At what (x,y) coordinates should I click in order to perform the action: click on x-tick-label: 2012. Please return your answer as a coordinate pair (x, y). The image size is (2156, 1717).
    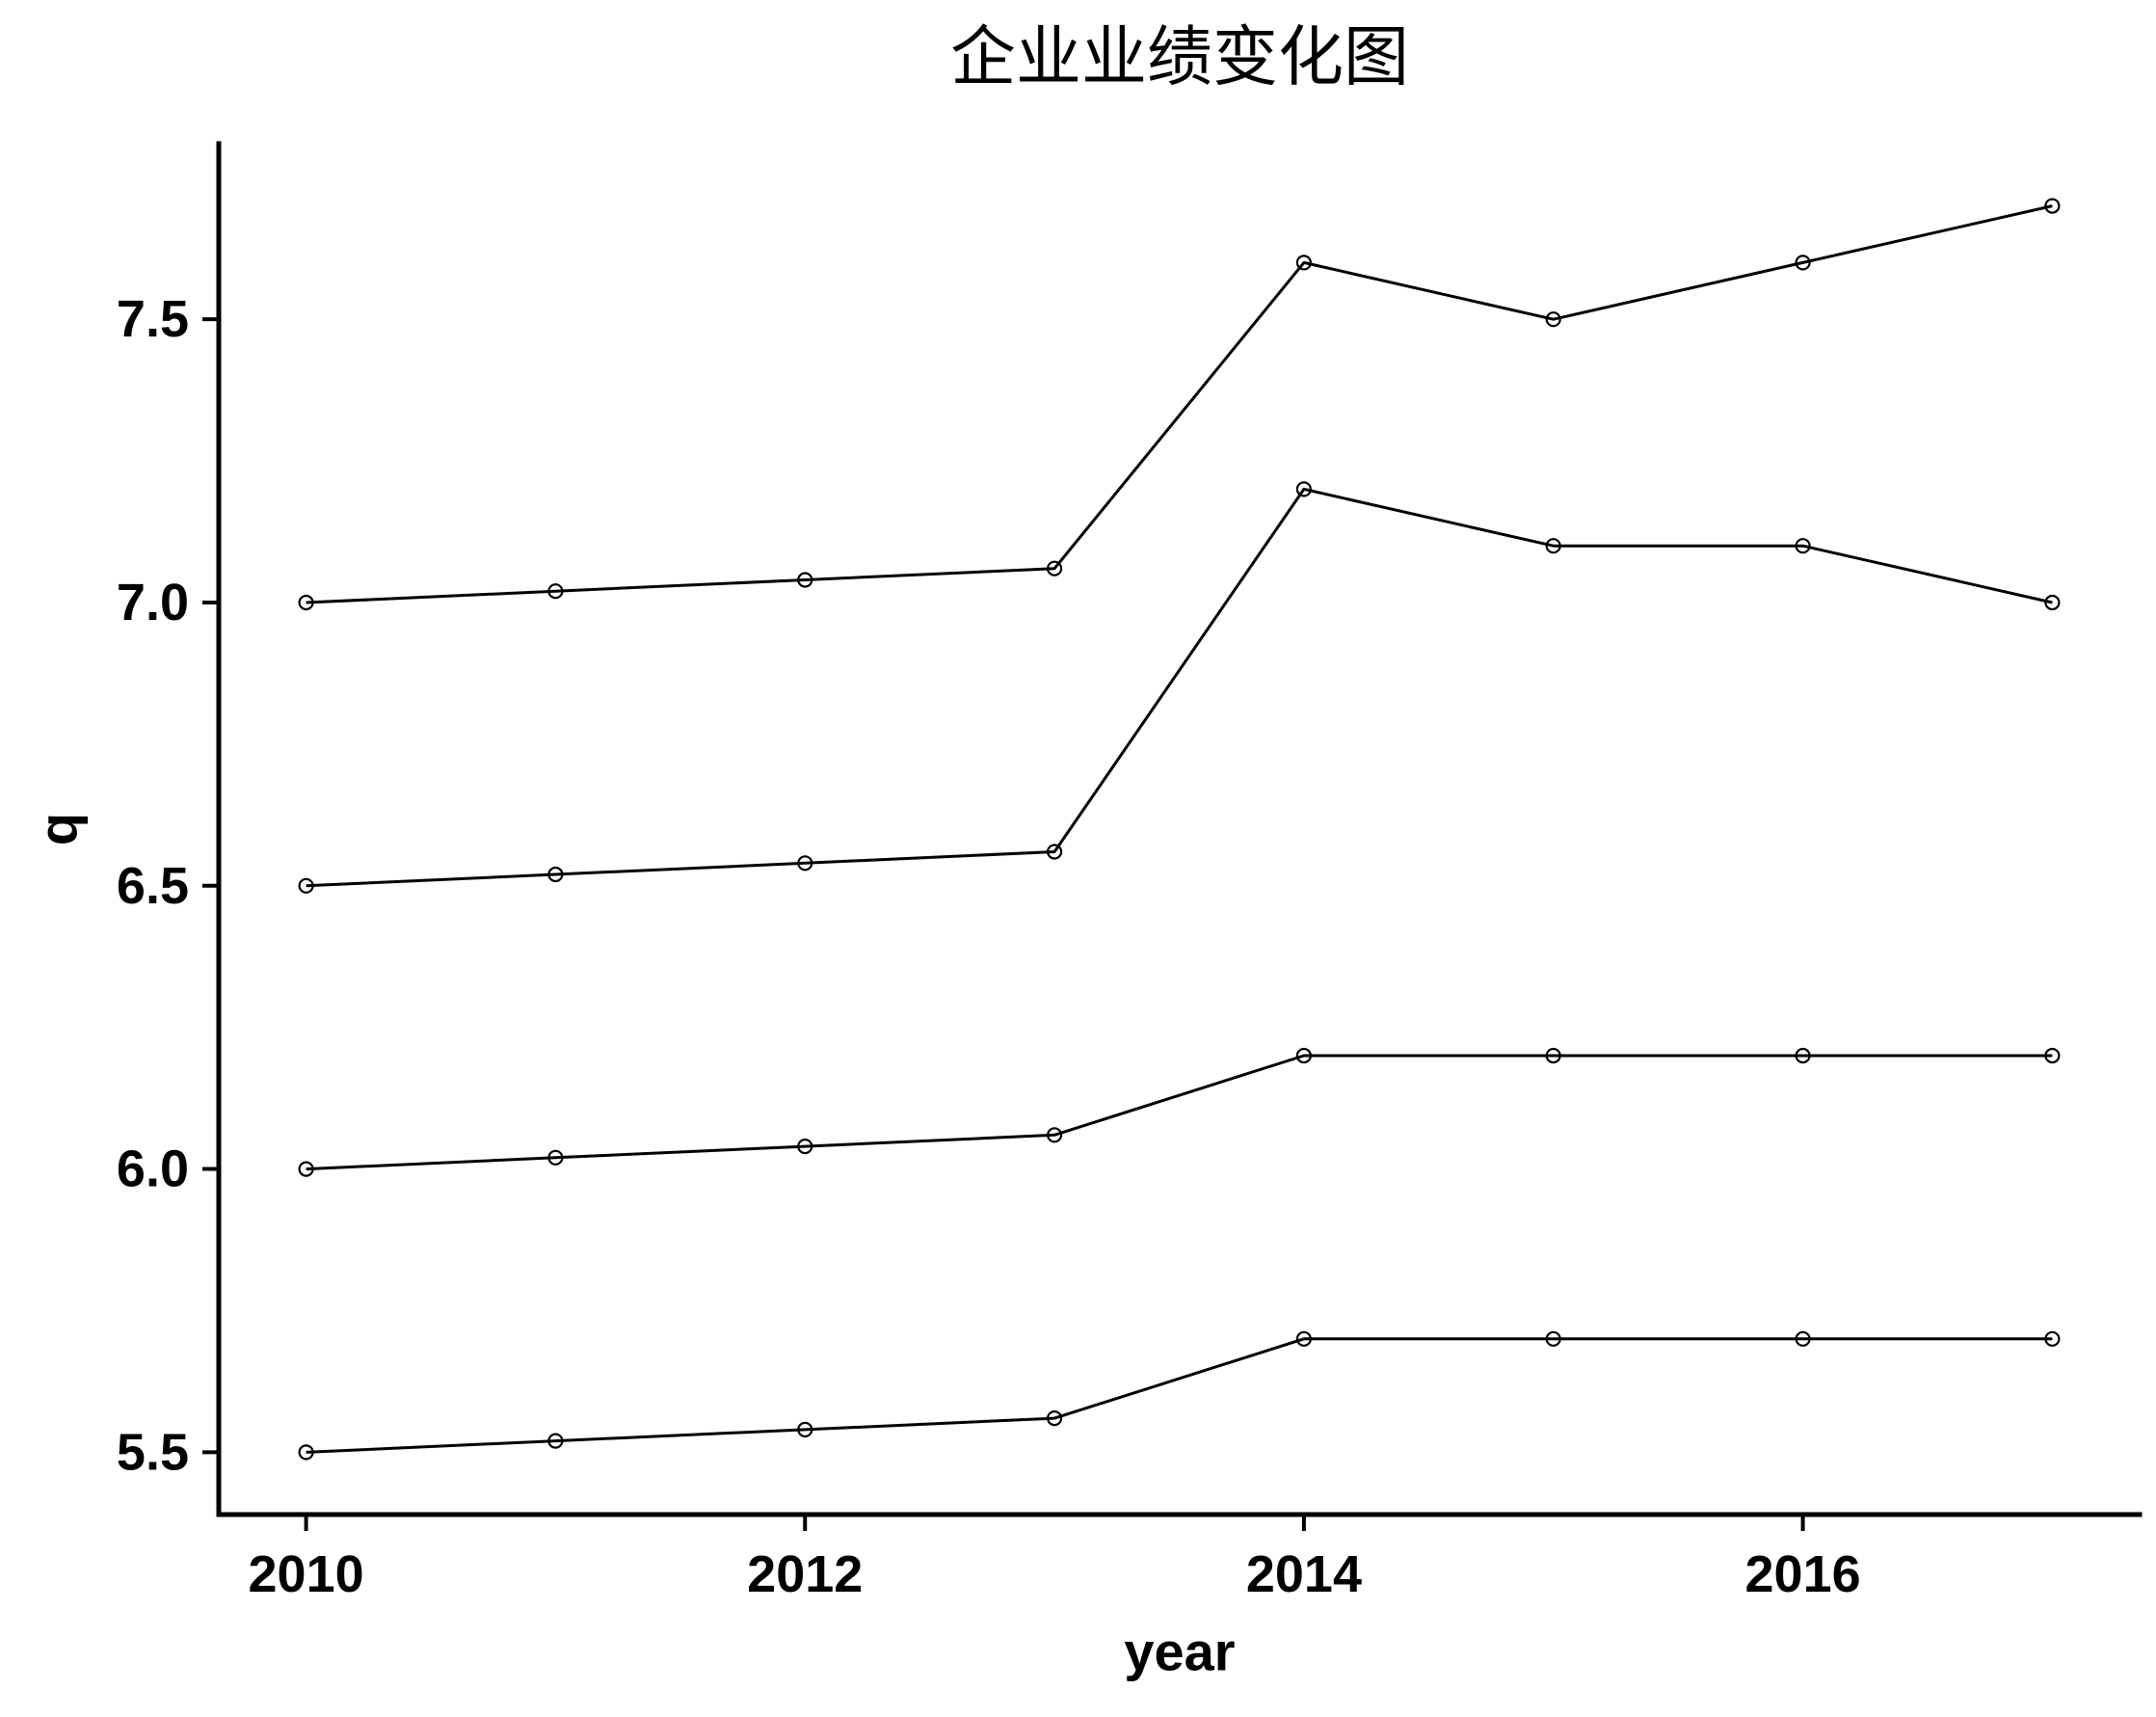
    Looking at the image, I should click on (805, 1574).